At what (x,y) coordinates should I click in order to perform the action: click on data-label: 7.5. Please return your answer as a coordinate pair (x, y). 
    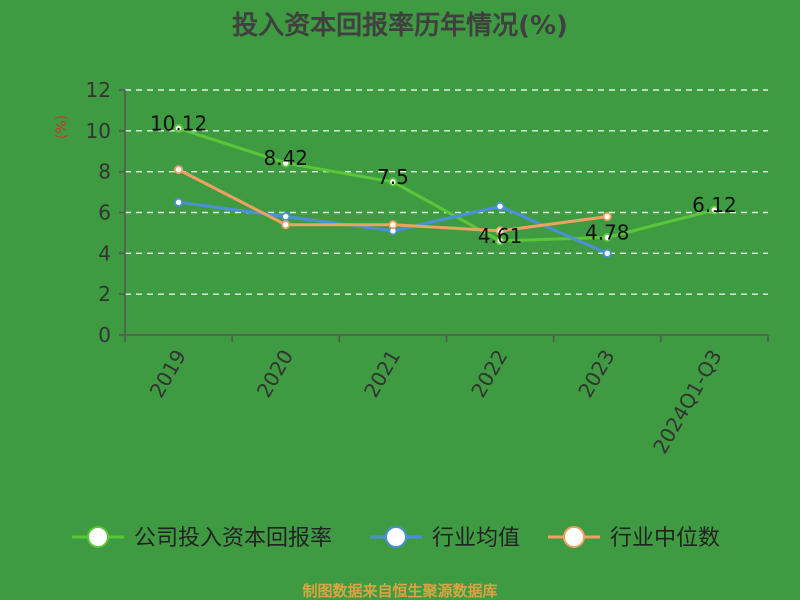
    Looking at the image, I should click on (393, 177).